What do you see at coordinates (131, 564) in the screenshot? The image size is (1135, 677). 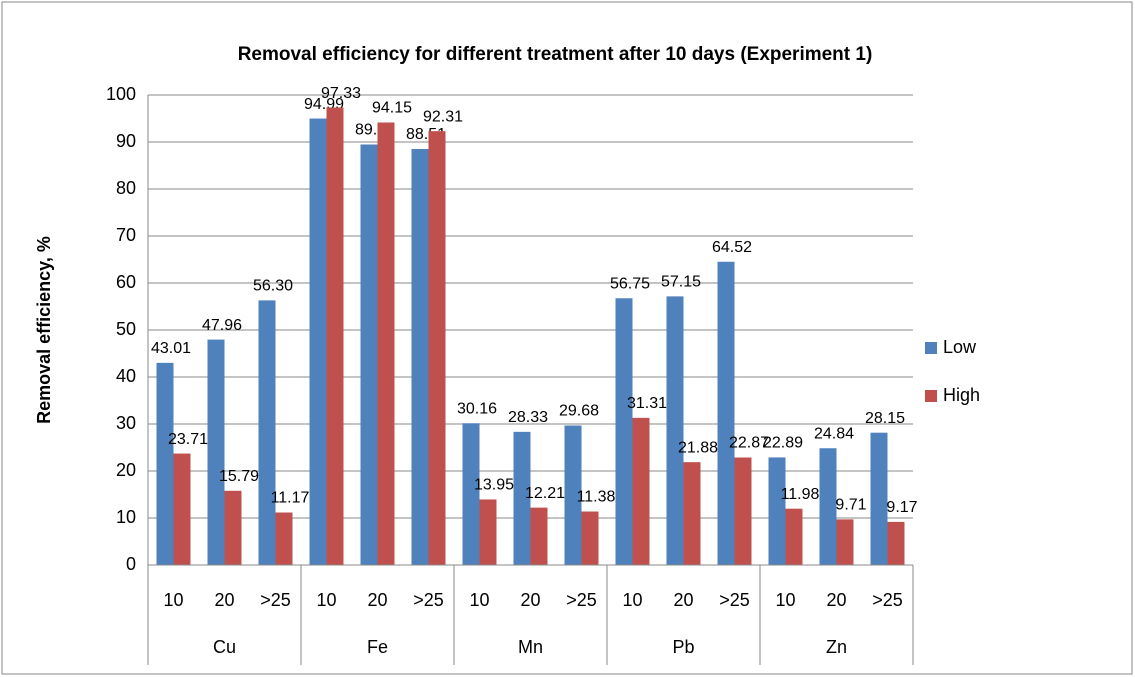 I see `y-tick-label: 0` at bounding box center [131, 564].